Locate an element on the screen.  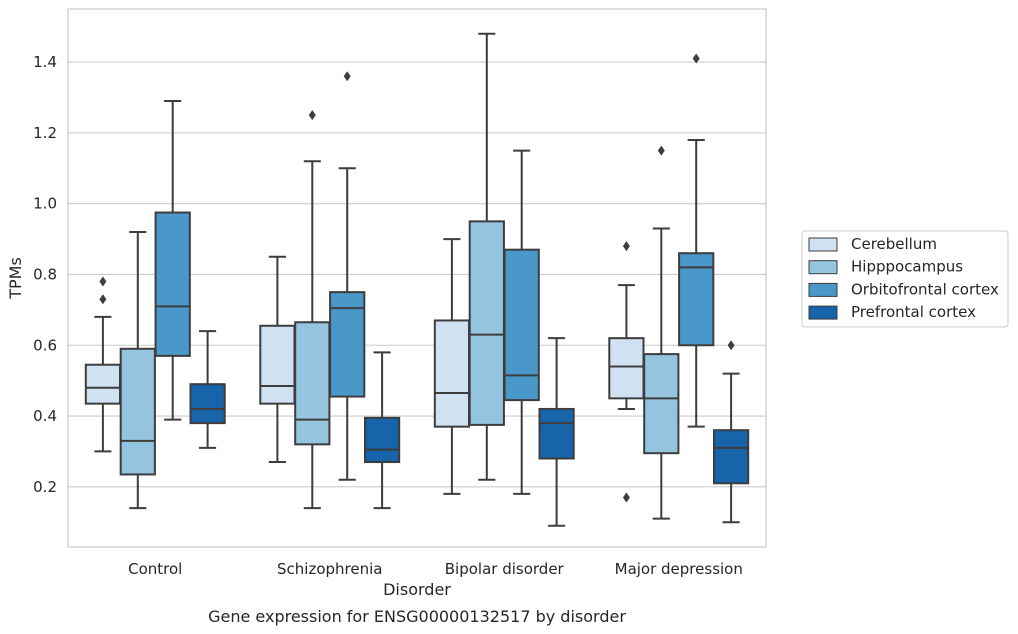
box-prefrontal-cortex-bipolar-disorder is located at coordinates (556, 432).